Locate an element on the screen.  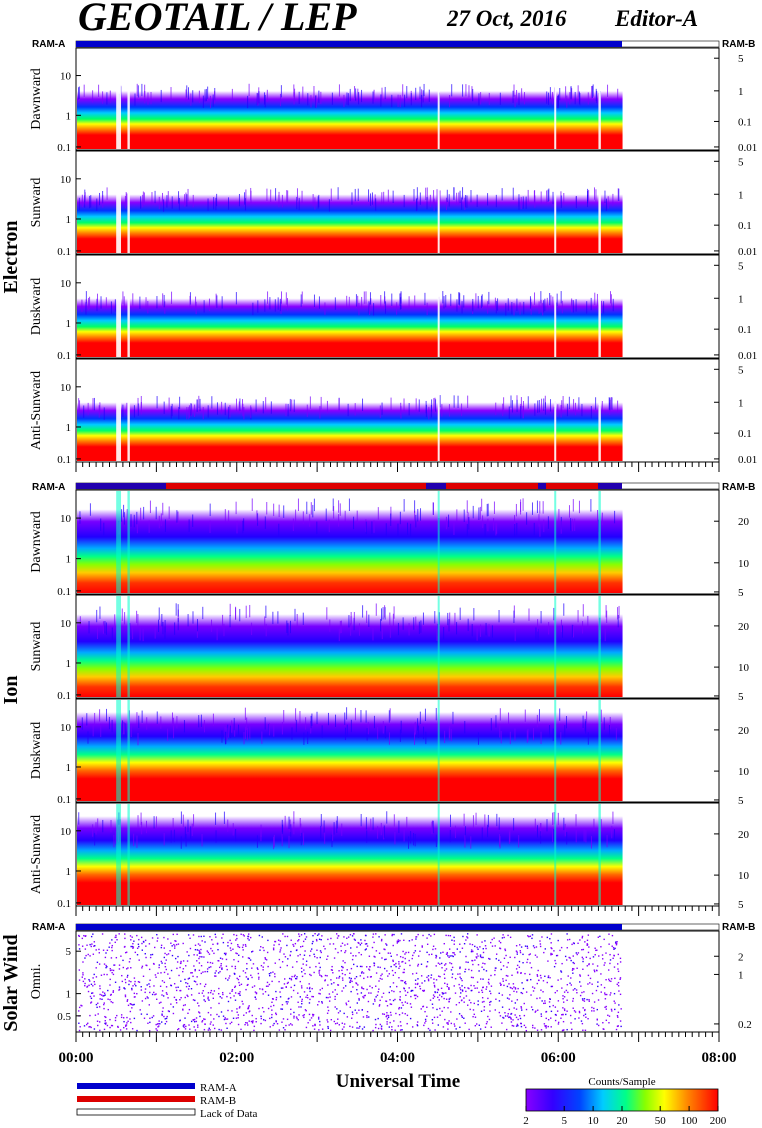
right-tick-solarwind-omni: 1 is located at coordinates (741, 975).